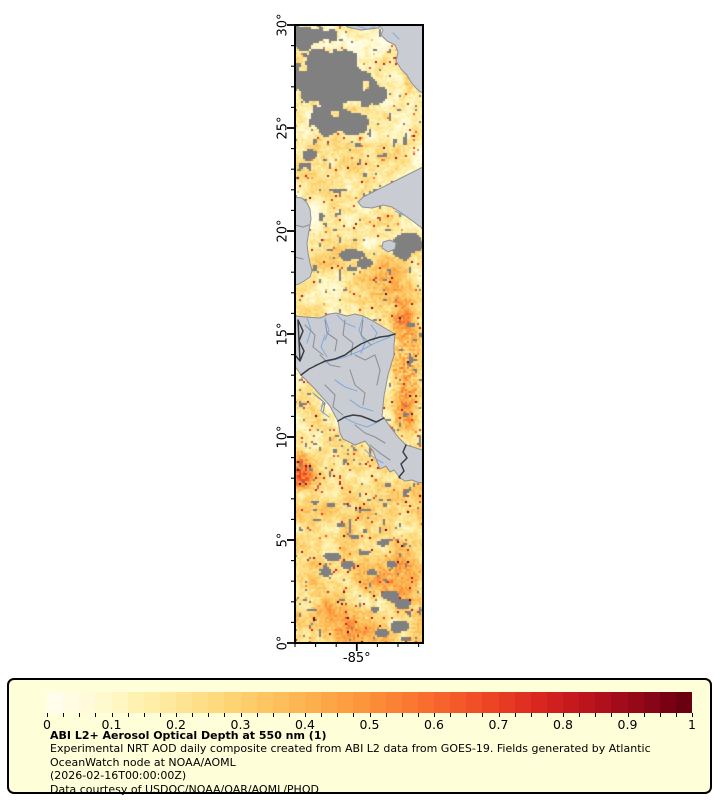 This screenshot has height=800, width=720. What do you see at coordinates (356, 658) in the screenshot?
I see `lon-tick-label: -85°` at bounding box center [356, 658].